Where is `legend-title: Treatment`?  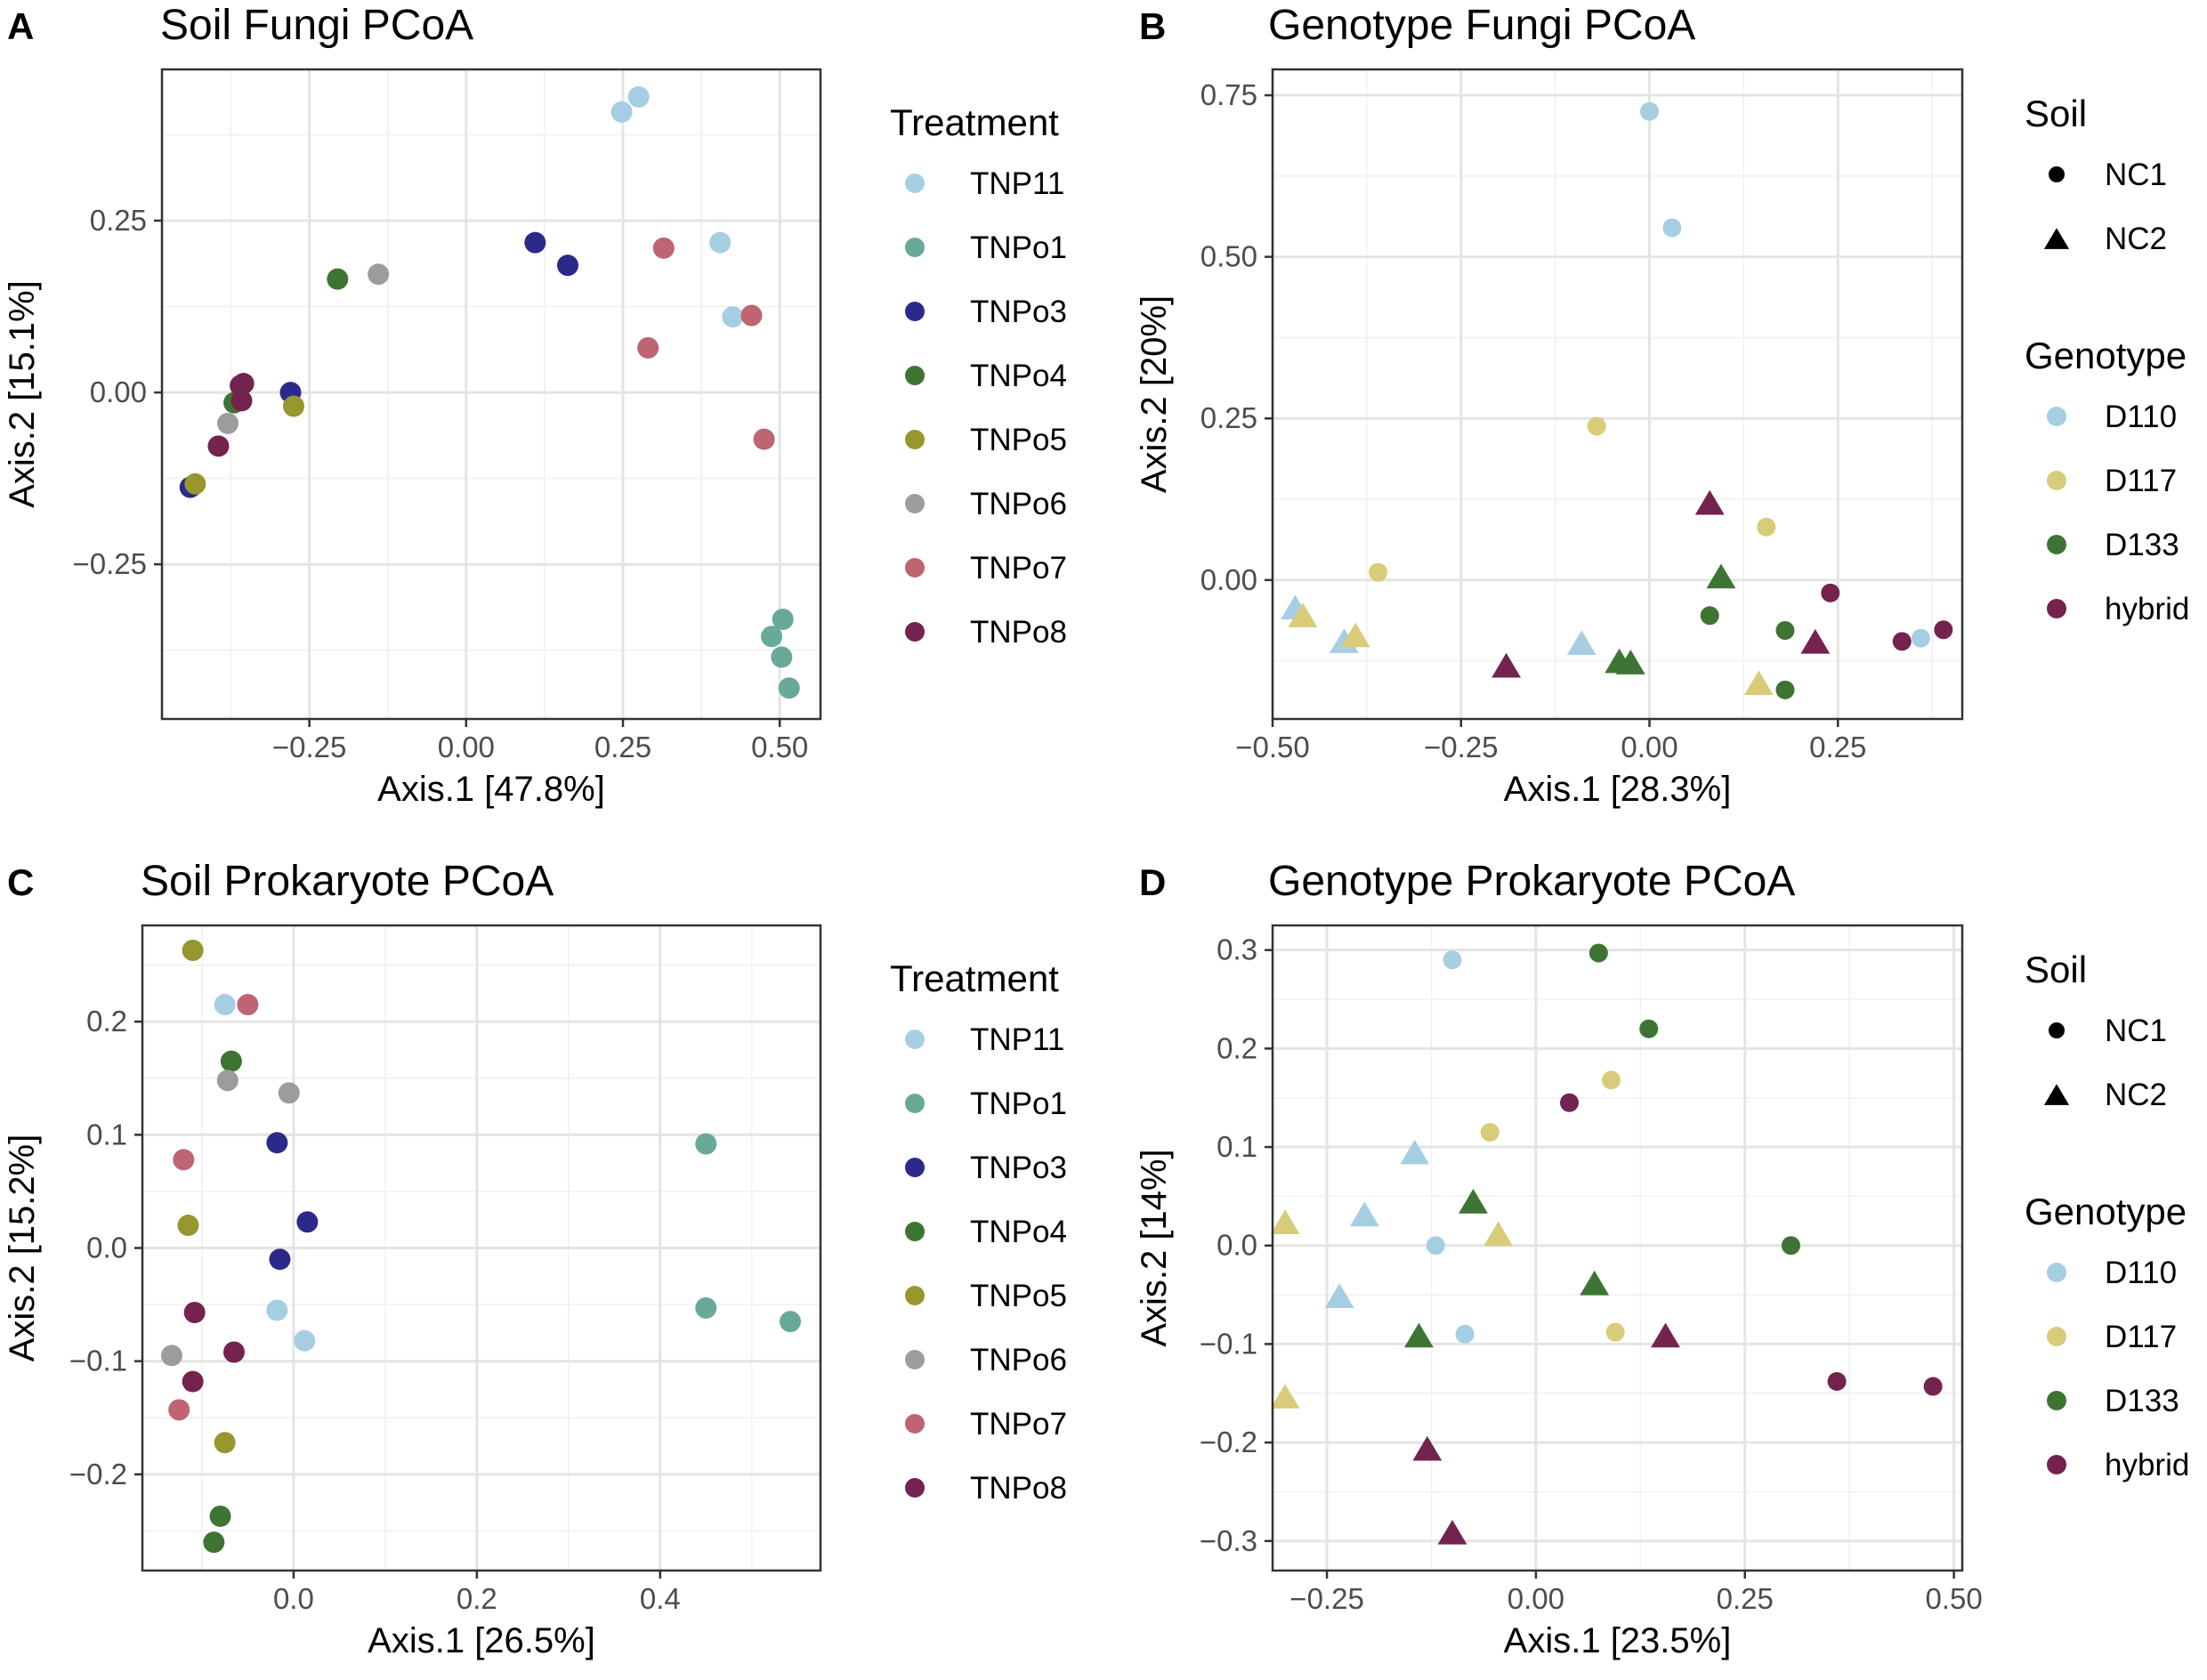
legend-title: Treatment is located at coordinates (974, 978).